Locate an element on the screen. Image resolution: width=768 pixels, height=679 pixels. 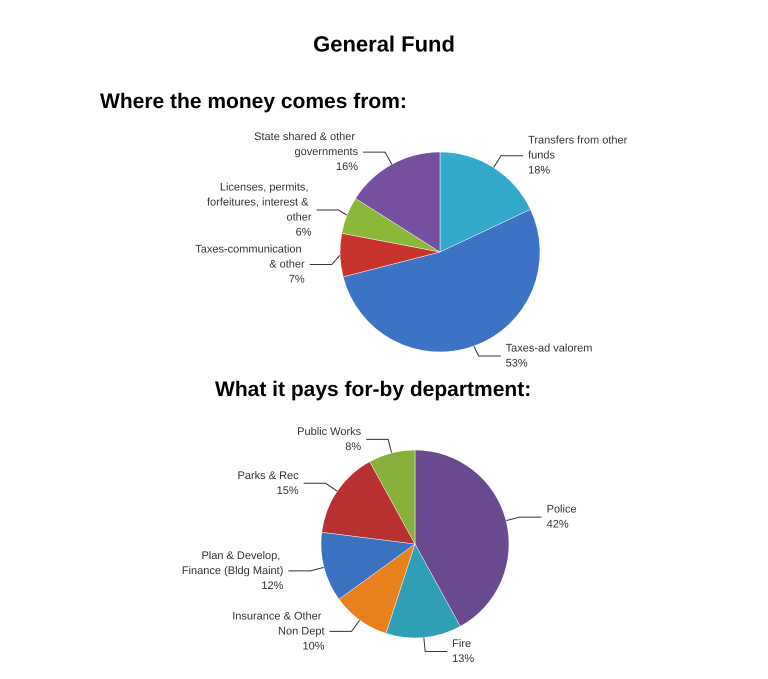
data-label: 15% is located at coordinates (287, 490).